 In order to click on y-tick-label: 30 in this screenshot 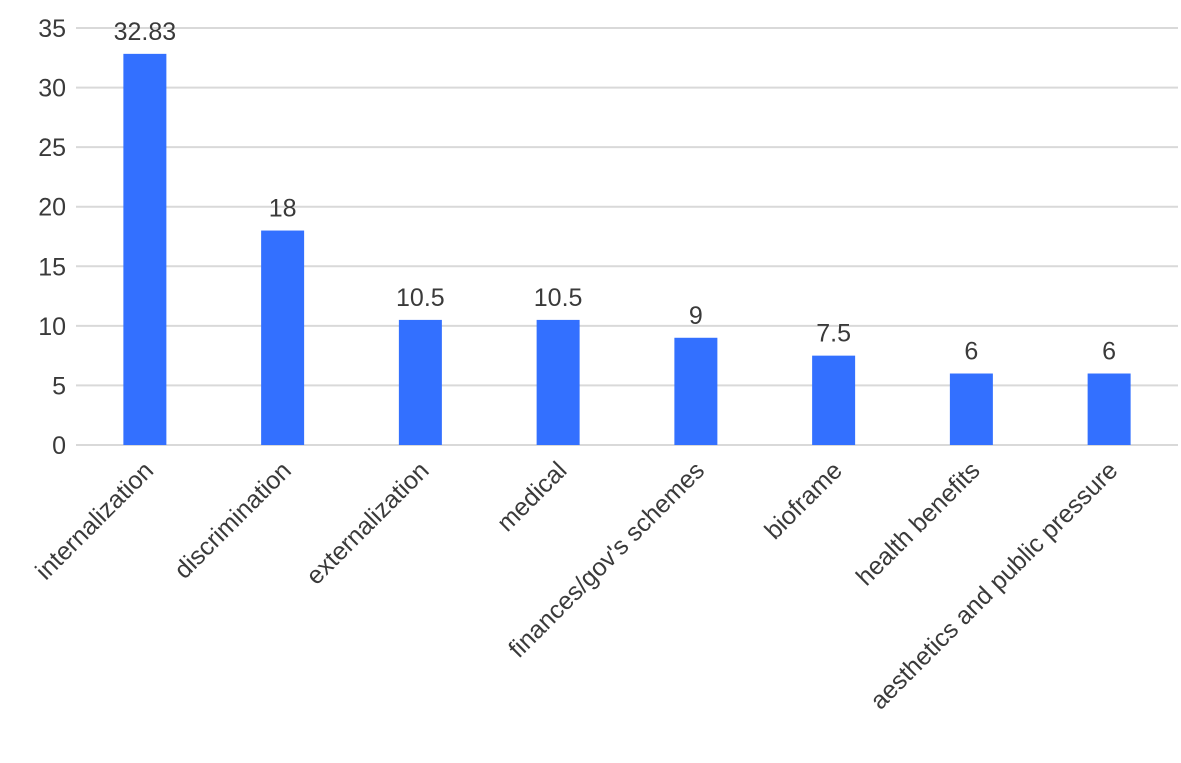, I will do `click(52, 89)`.